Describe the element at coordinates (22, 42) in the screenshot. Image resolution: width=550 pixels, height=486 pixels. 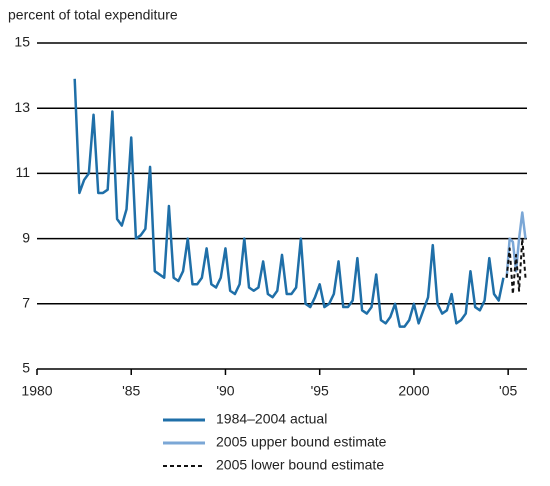
I see `y-tick-label: 15` at that location.